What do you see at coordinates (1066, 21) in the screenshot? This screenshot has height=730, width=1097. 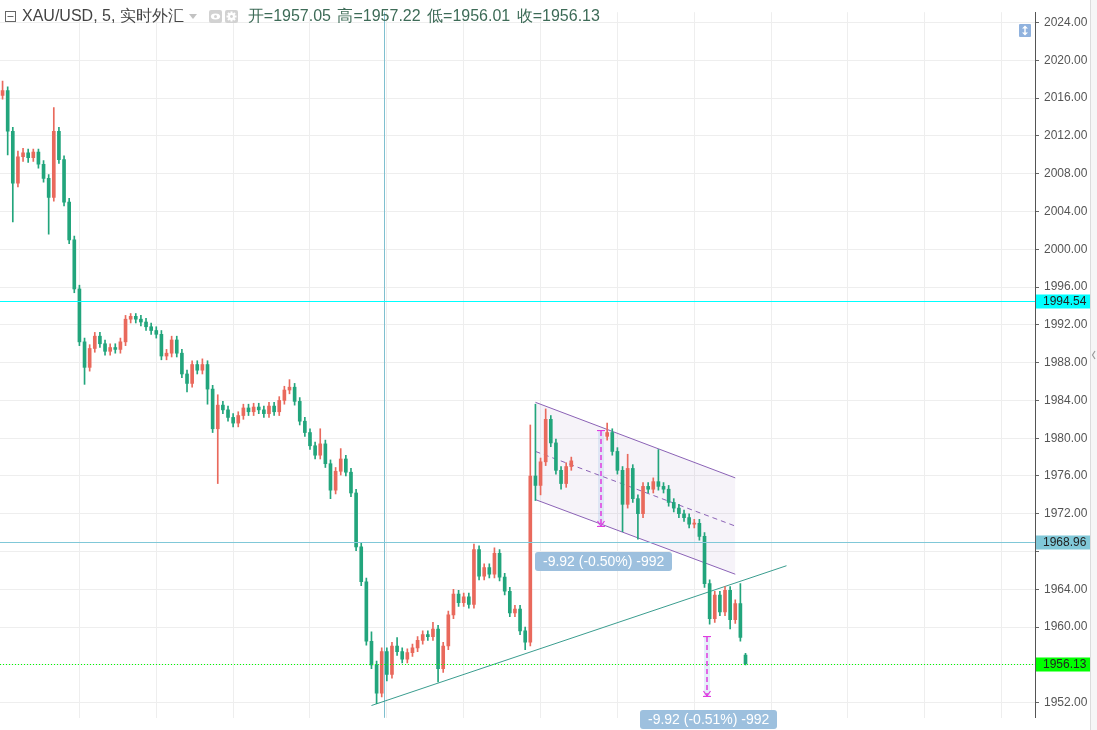 I see `y-tick-label: 2024.00` at bounding box center [1066, 21].